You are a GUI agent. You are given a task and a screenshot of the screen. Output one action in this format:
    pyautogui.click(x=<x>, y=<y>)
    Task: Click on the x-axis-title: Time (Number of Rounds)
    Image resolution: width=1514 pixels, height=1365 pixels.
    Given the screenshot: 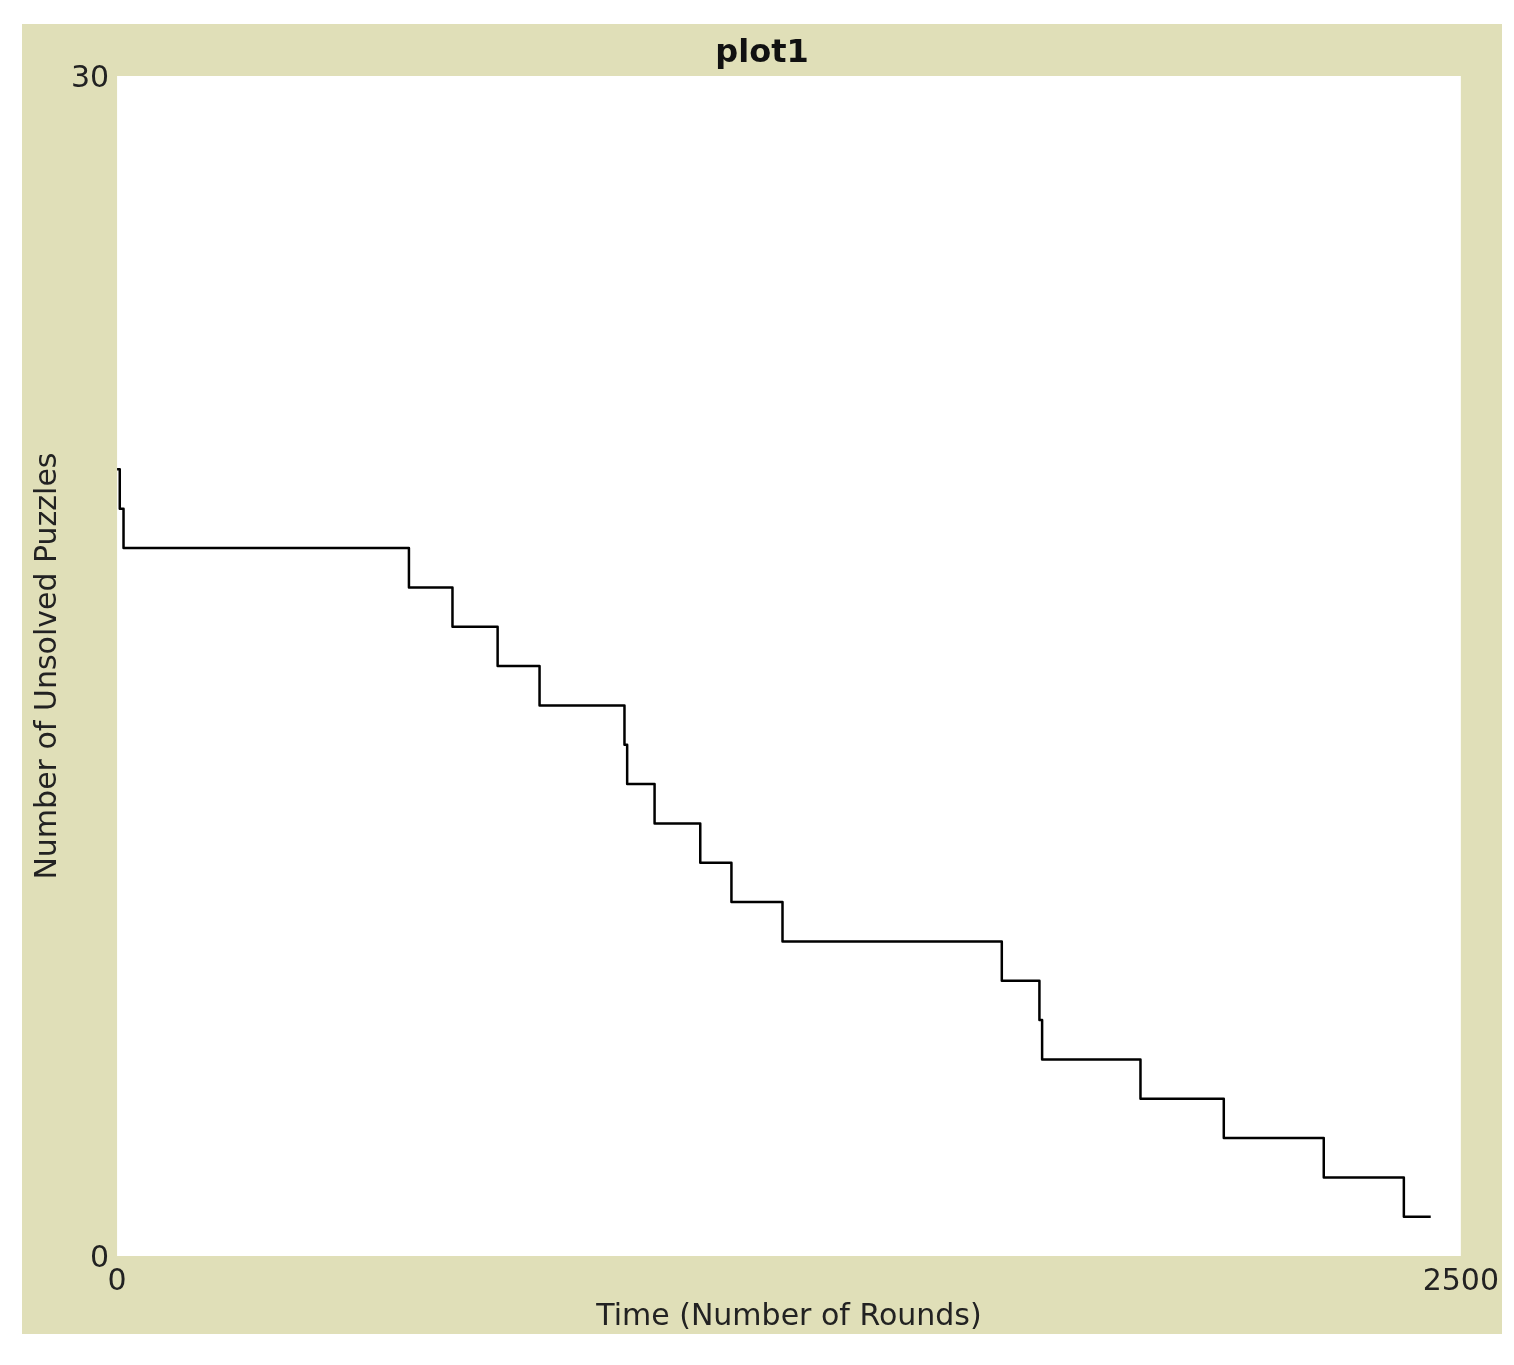 What is the action you would take?
    pyautogui.click(x=788, y=1314)
    